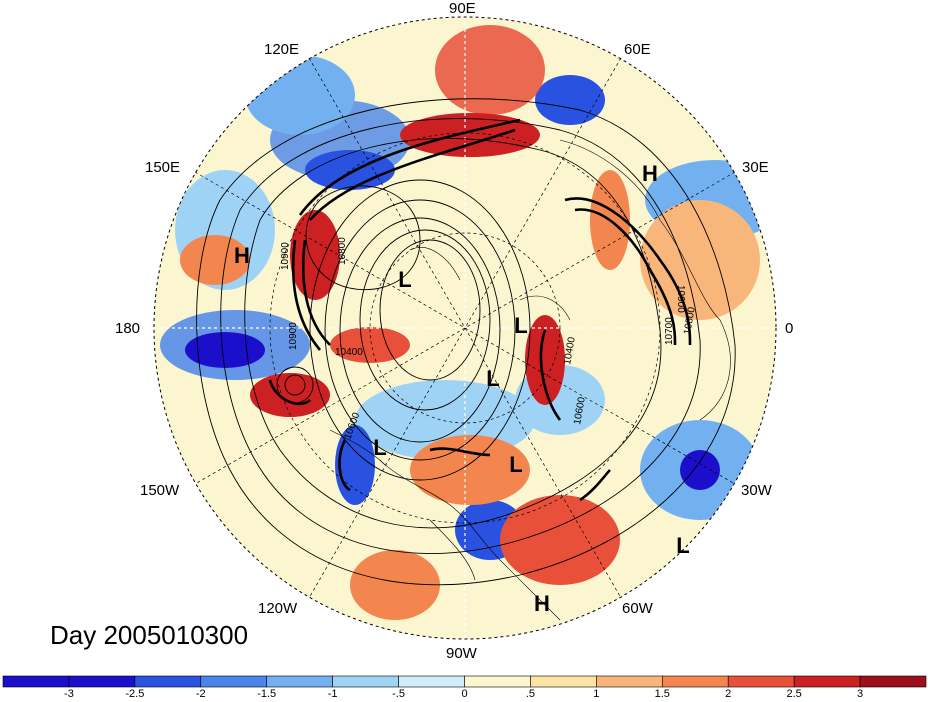 This screenshot has height=702, width=928. What do you see at coordinates (464, 694) in the screenshot?
I see `colorbar-tick: 0` at bounding box center [464, 694].